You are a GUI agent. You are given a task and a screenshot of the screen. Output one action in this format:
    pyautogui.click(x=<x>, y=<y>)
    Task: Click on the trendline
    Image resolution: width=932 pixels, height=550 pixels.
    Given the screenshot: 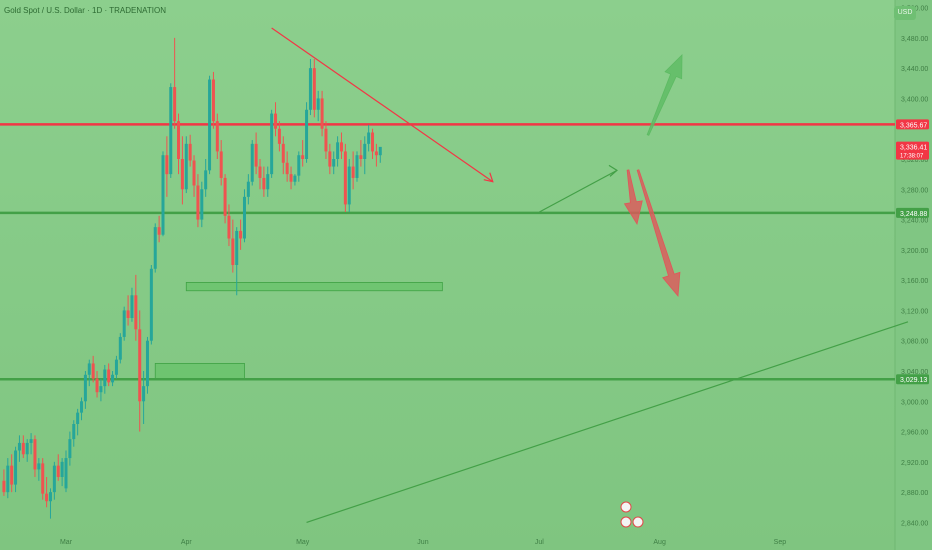 What is the action you would take?
    pyautogui.click(x=578, y=191)
    